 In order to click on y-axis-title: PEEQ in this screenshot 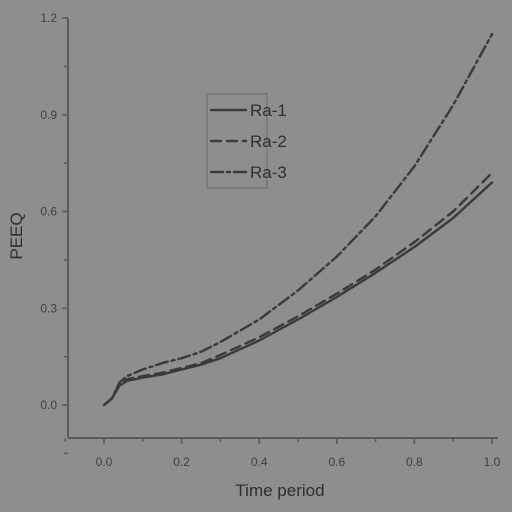, I will do `click(16, 235)`.